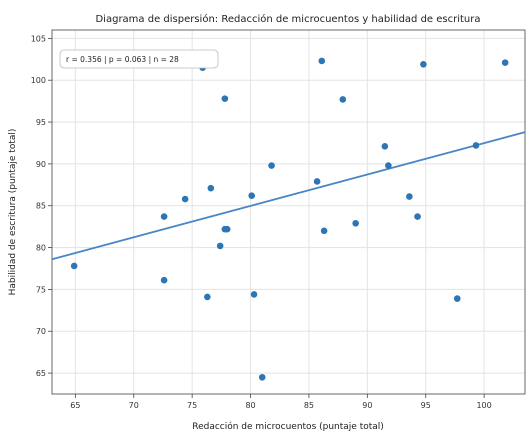 This screenshot has width=529, height=443. Describe the element at coordinates (250, 405) in the screenshot. I see `x-tick-label: 80` at that location.